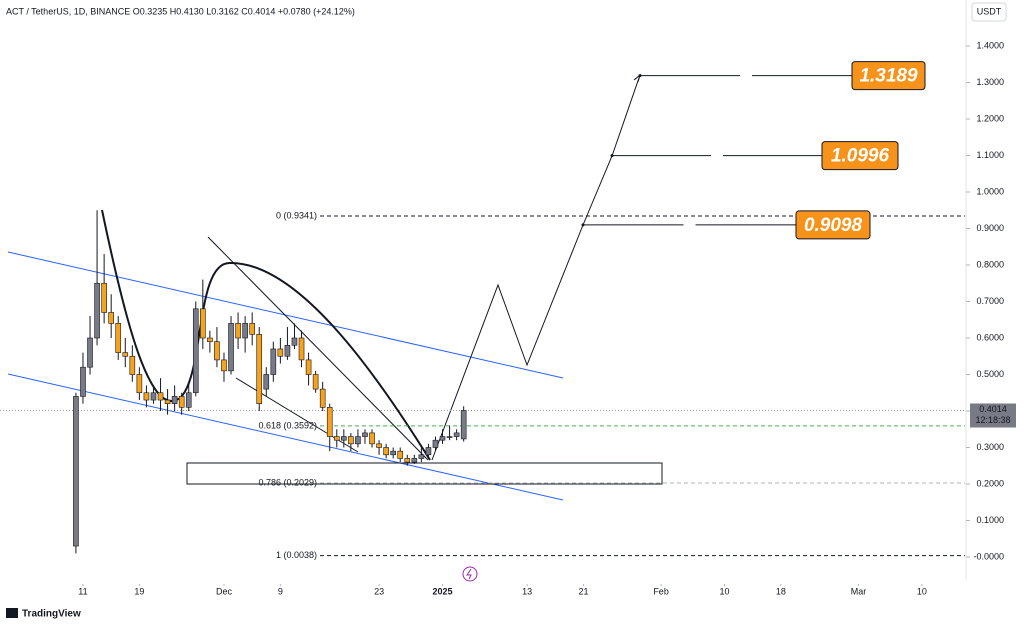  What do you see at coordinates (12, 613) in the screenshot?
I see `logo` at bounding box center [12, 613].